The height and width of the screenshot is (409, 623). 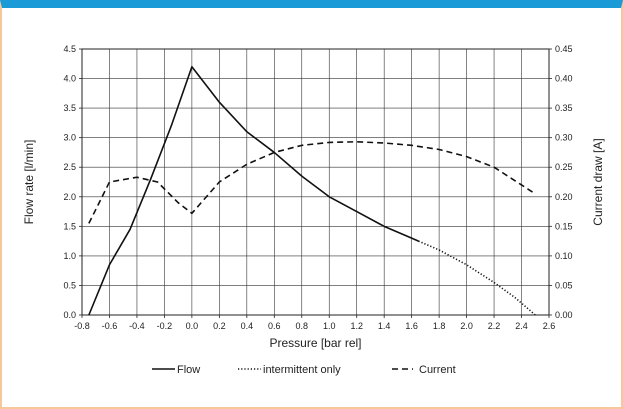 What do you see at coordinates (549, 326) in the screenshot?
I see `x-tick-label: 2.6` at bounding box center [549, 326].